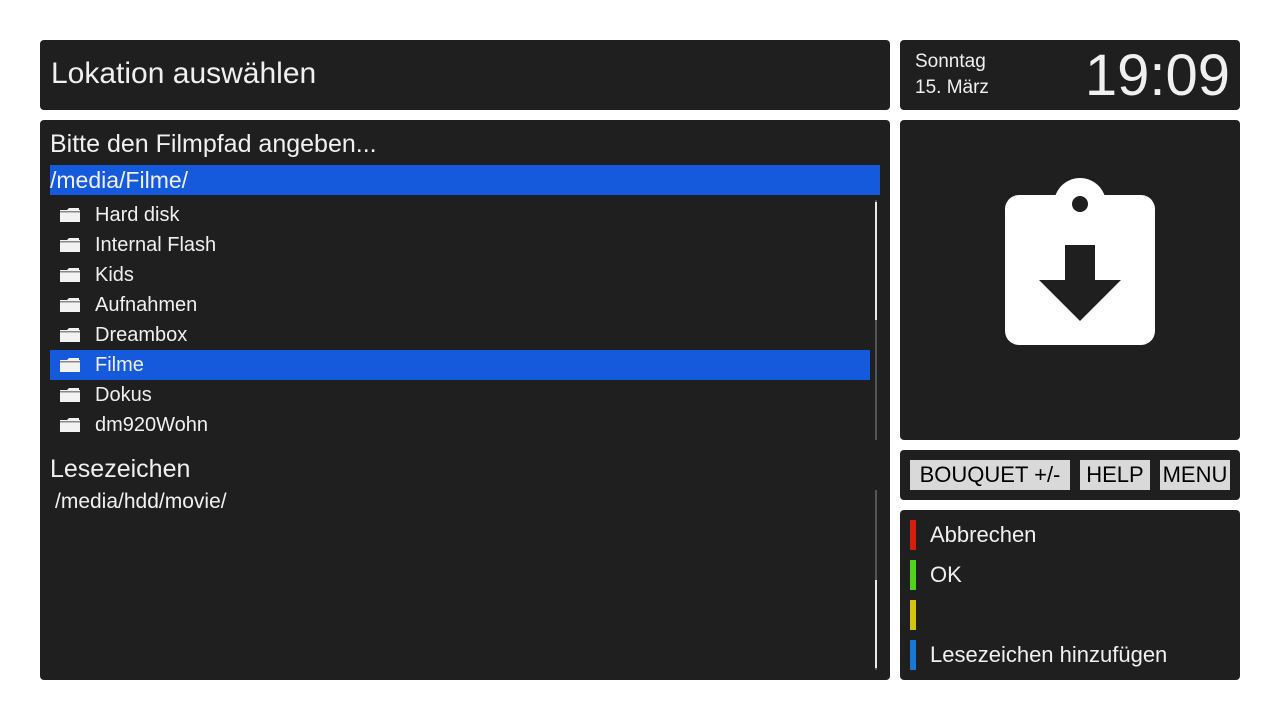 This screenshot has width=1280, height=720. Describe the element at coordinates (1070, 595) in the screenshot. I see `color-button-panel: Abbrechen OK Lesezeichen hinzufügen` at that location.